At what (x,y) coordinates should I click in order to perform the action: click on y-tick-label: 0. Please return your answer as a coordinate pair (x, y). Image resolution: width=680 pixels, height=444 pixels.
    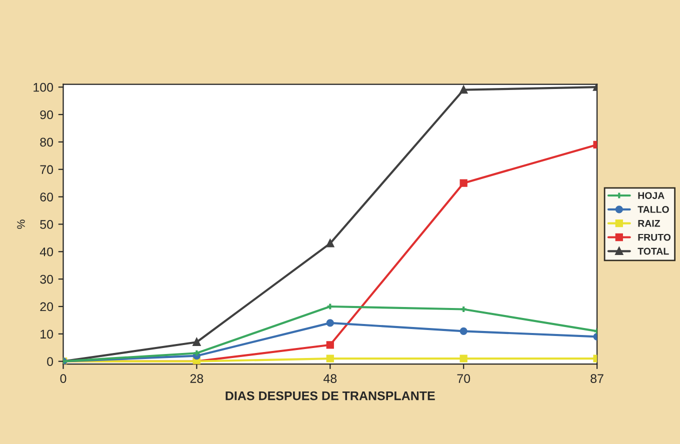
    Looking at the image, I should click on (50, 361).